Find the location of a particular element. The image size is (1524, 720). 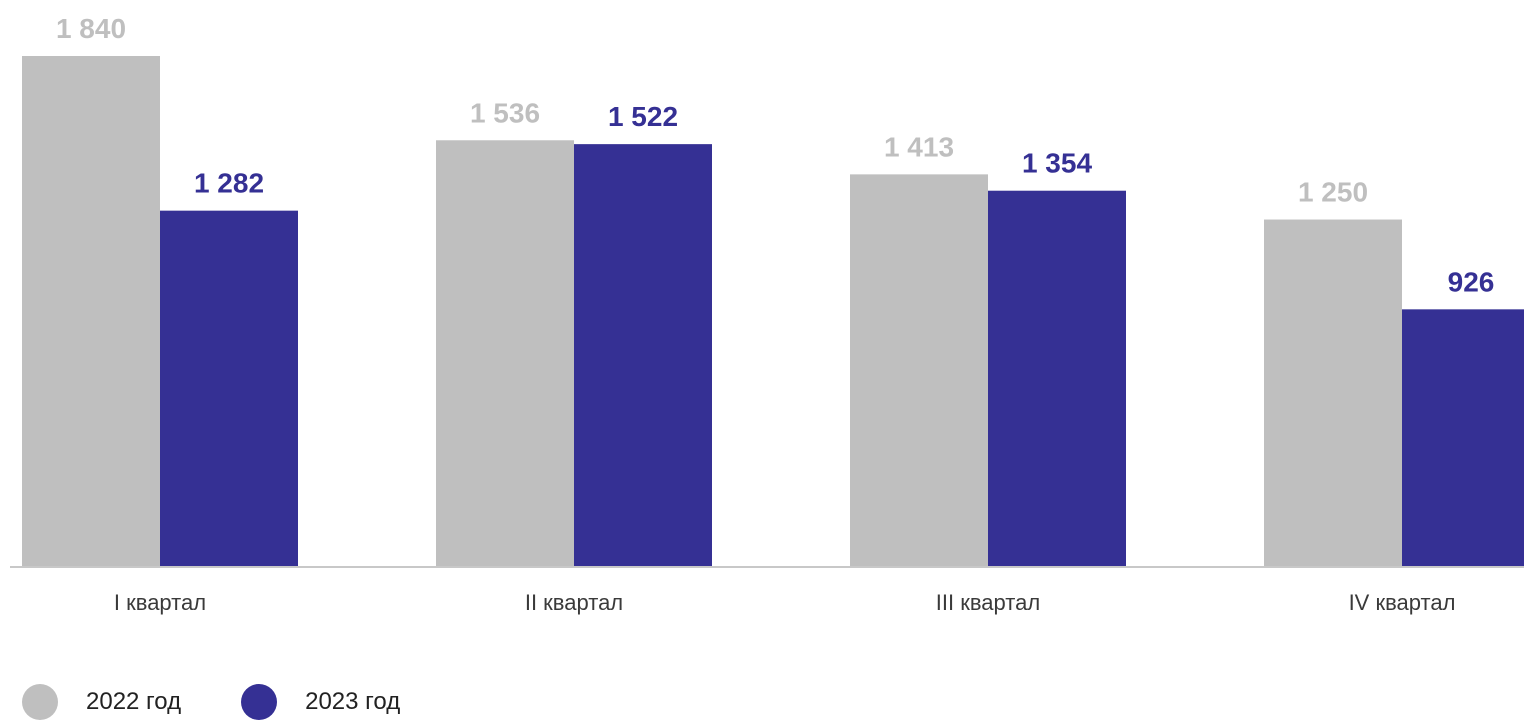

legend-swatch-2023 is located at coordinates (259, 702).